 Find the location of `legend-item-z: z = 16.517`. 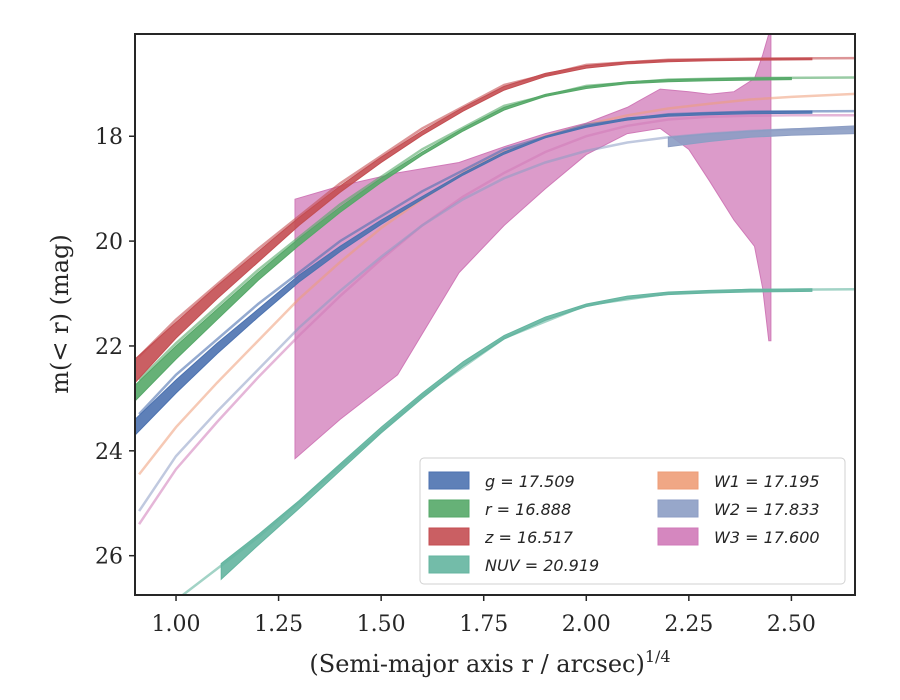

legend-item-z: z = 16.517 is located at coordinates (501, 537).